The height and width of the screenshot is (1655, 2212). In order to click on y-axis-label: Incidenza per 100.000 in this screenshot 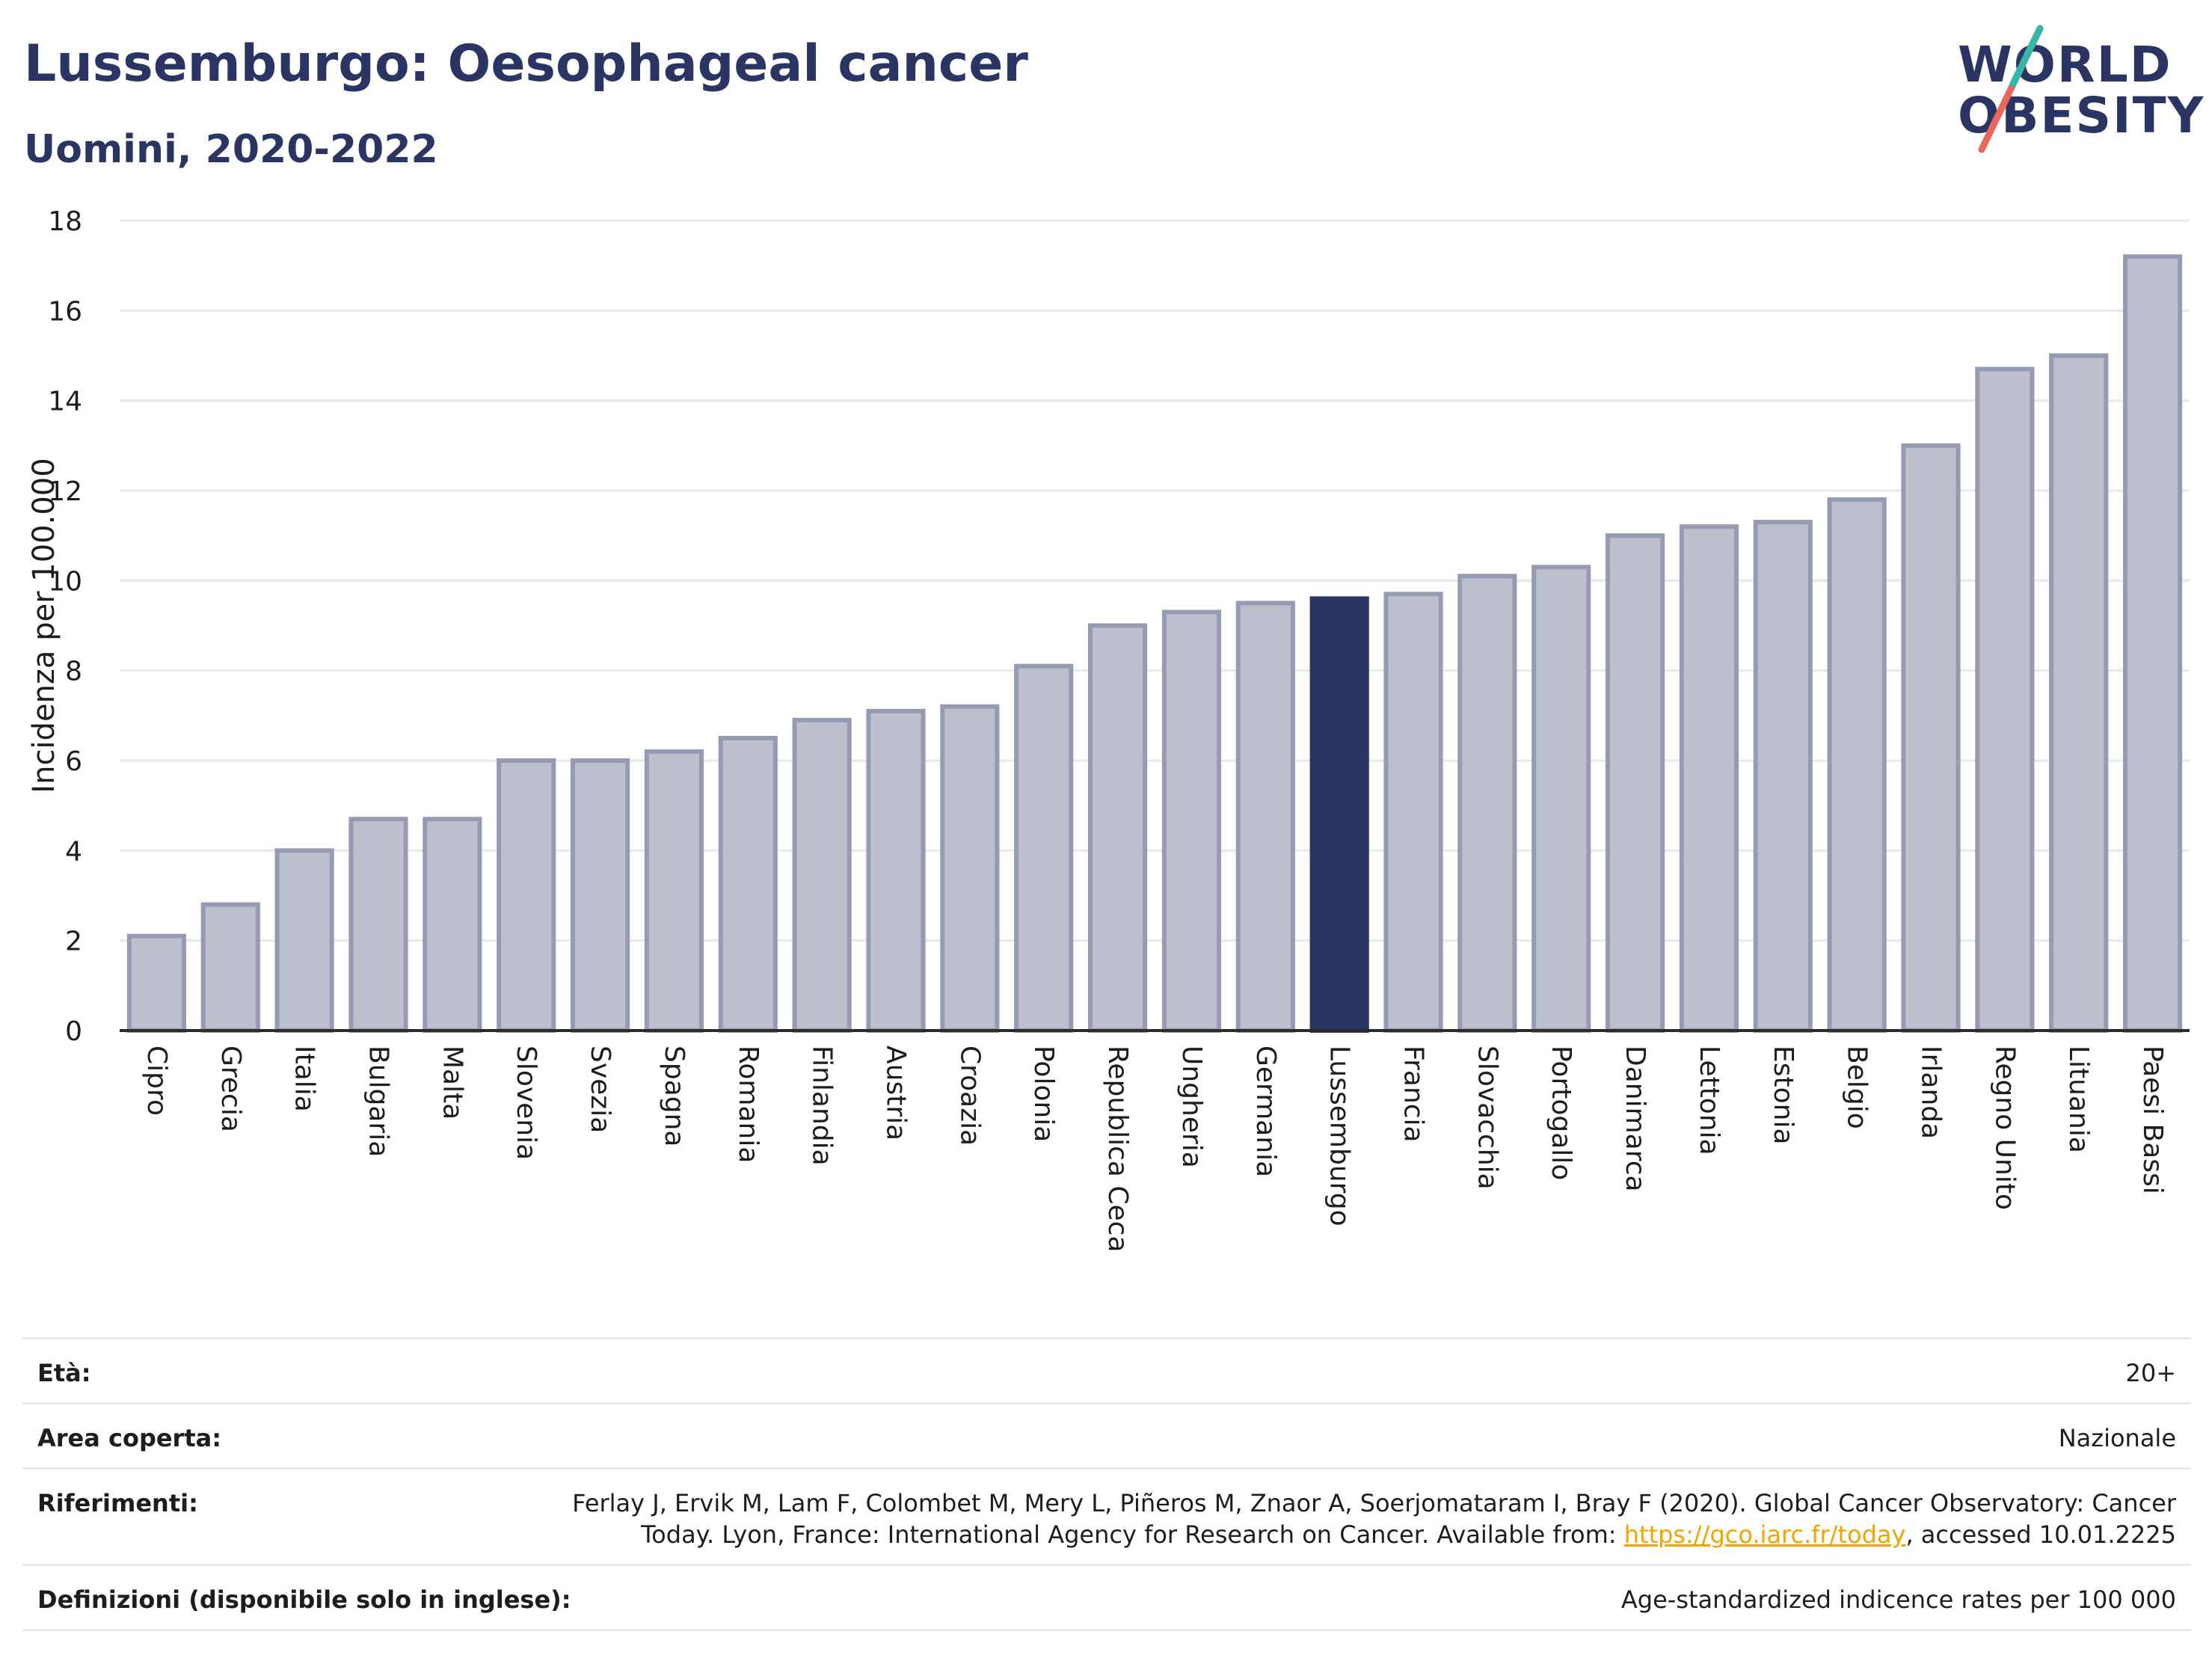, I will do `click(44, 625)`.